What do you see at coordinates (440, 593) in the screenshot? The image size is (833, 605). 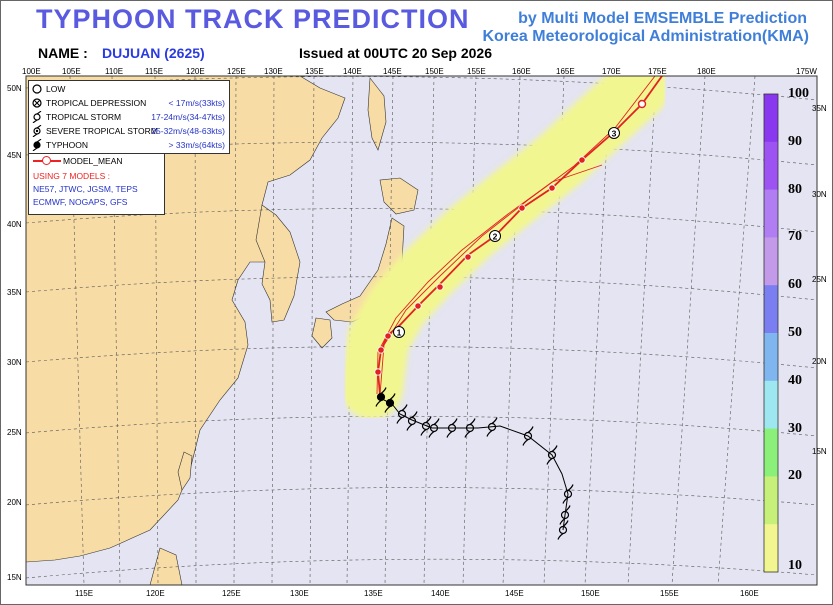 I see `bottom-lon-label: 140E` at bounding box center [440, 593].